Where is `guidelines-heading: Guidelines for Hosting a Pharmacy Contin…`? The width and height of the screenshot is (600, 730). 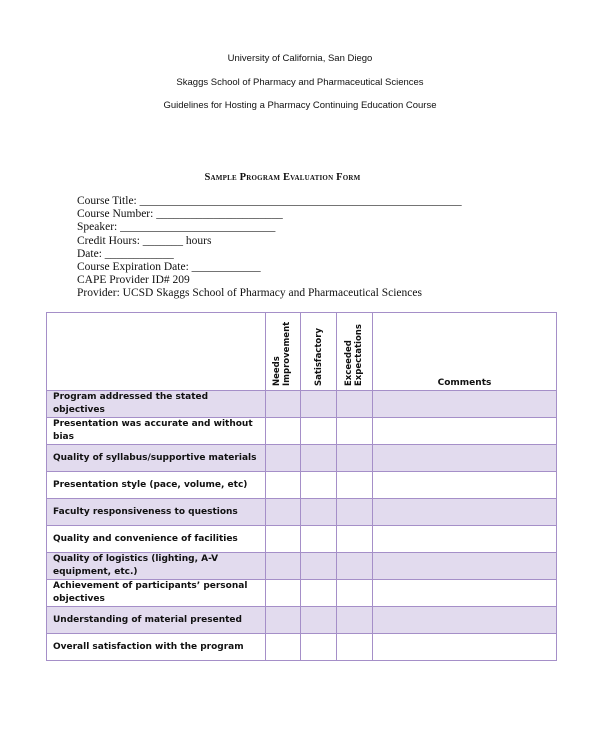 guidelines-heading: Guidelines for Hosting a Pharmacy Contin… is located at coordinates (300, 105).